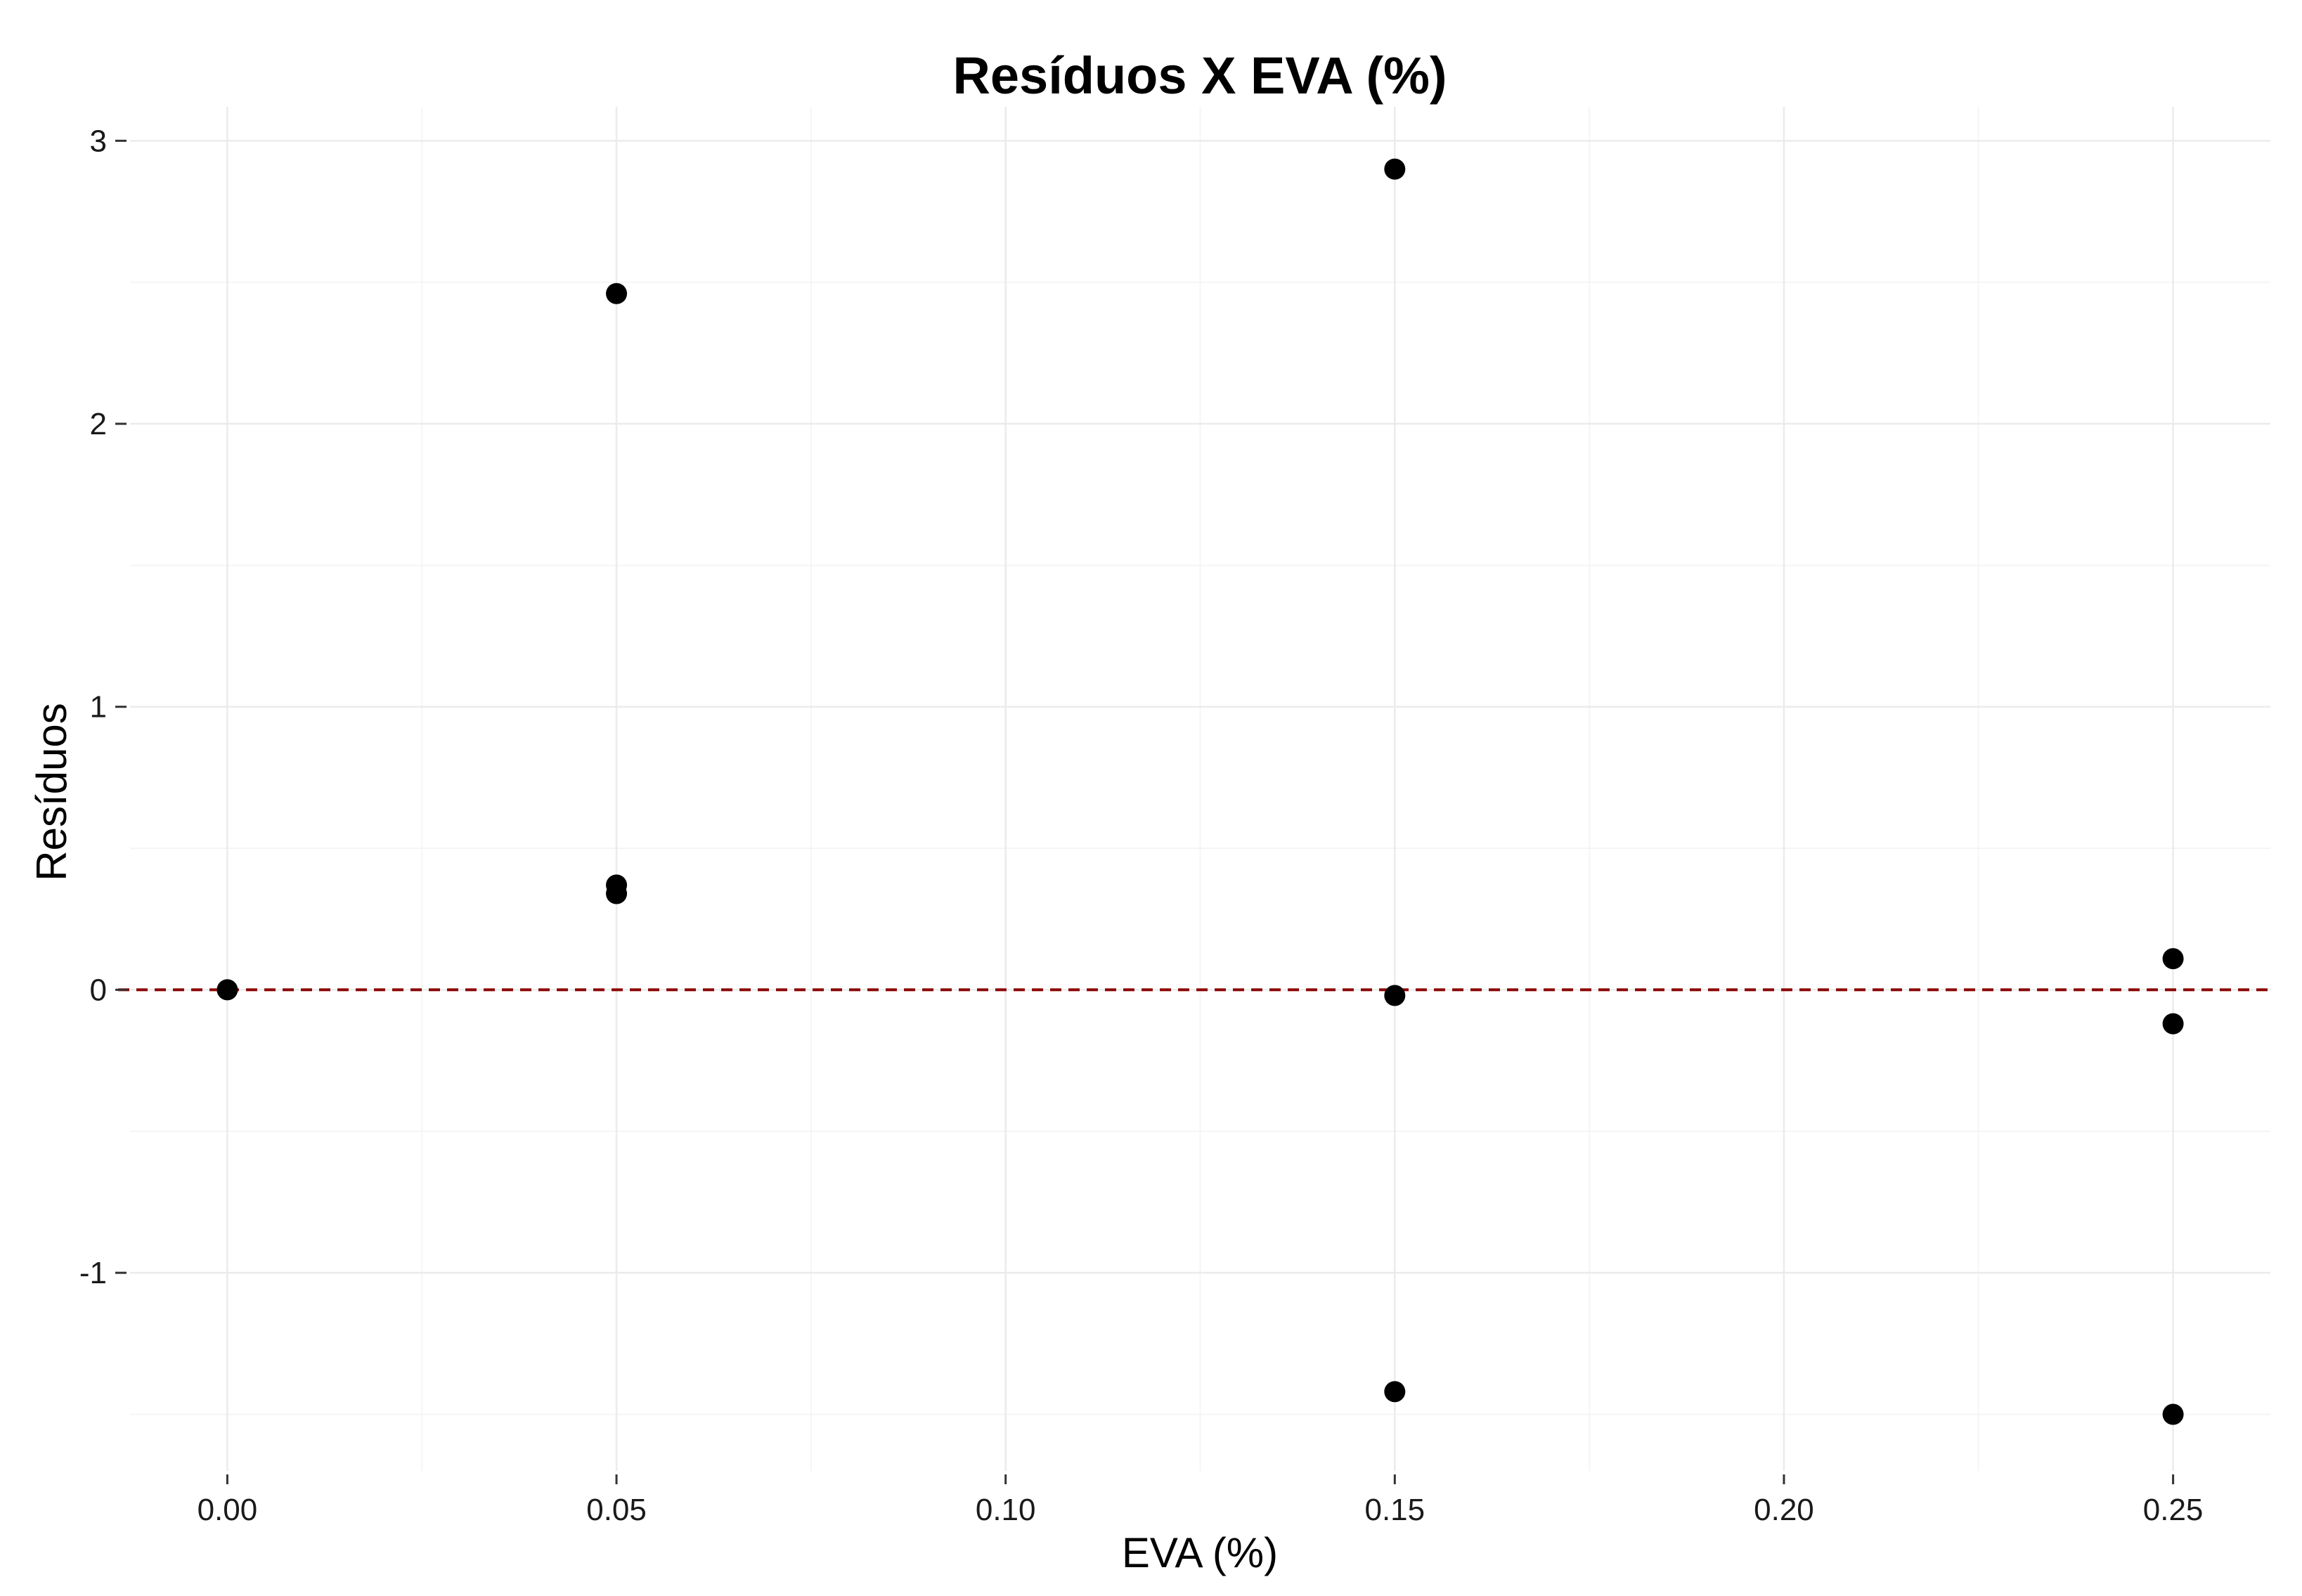  I want to click on x-tick-label: 0.10, so click(1006, 1510).